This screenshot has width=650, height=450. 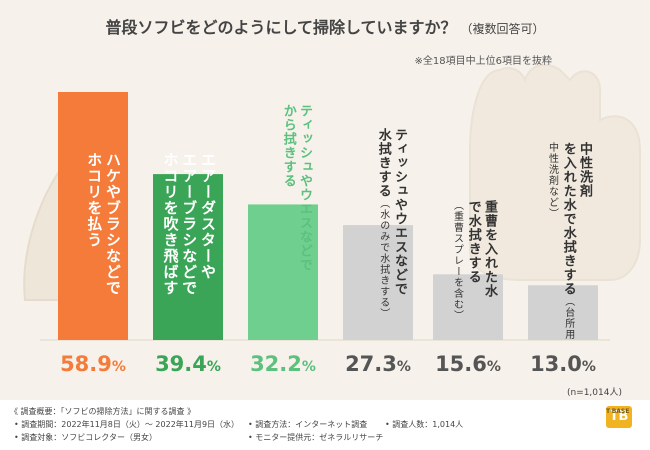 I want to click on bar-label-main-2: エアーダスターや エアーブラシなどで ホコリを吹き飛ばす, so click(x=189, y=224).